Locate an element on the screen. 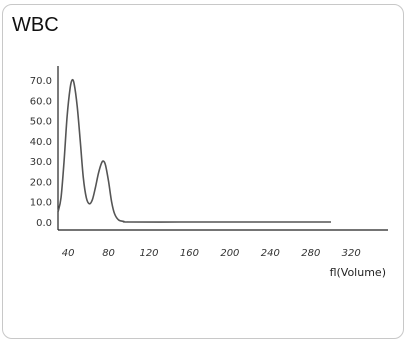 The width and height of the screenshot is (412, 343). x-tick-label: 280 is located at coordinates (310, 253).